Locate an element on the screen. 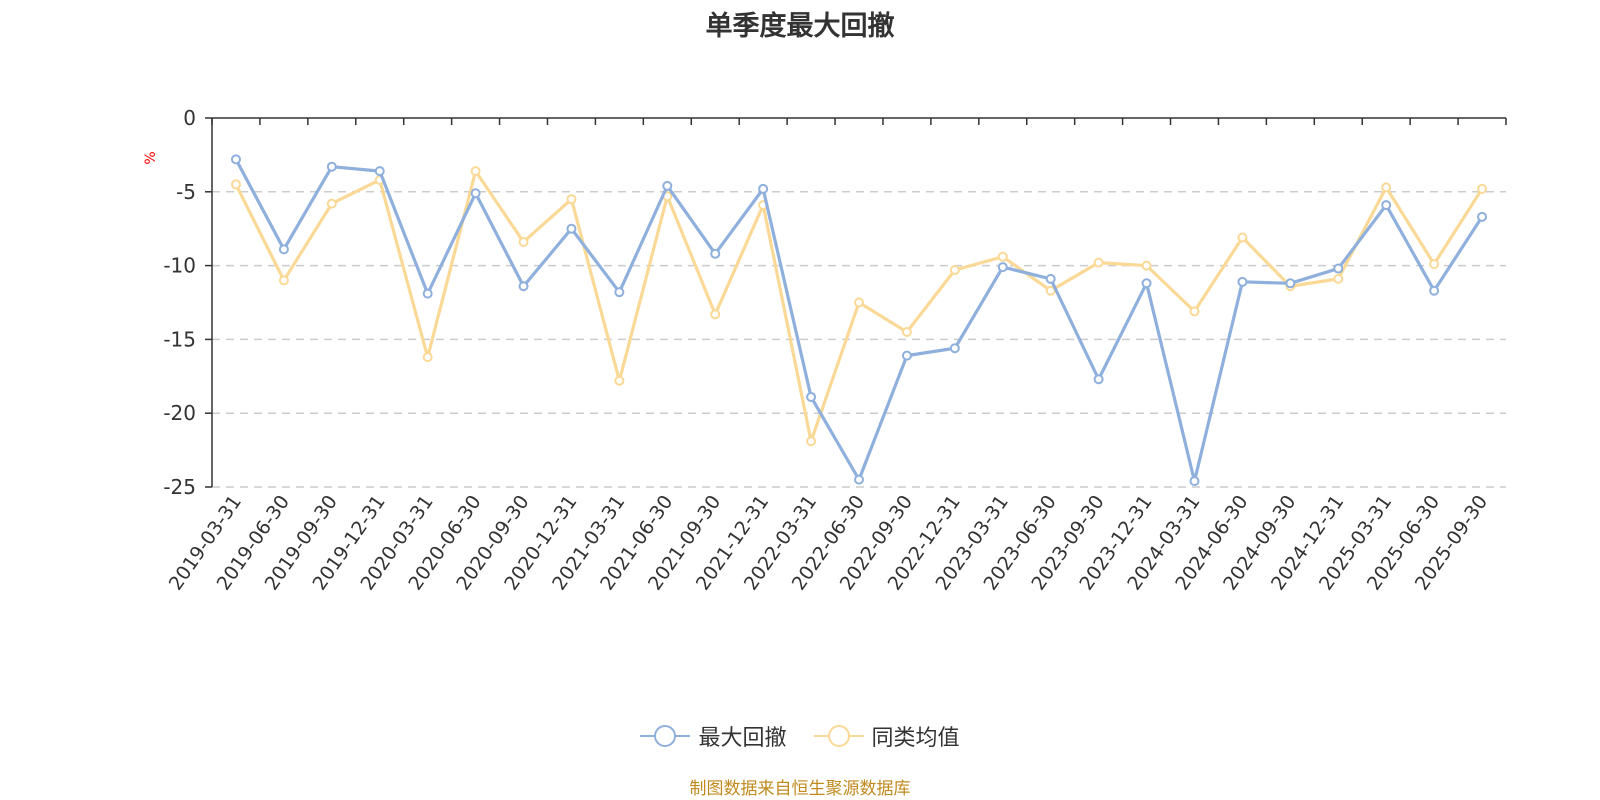  y-tick-label: -15 is located at coordinates (179, 339).